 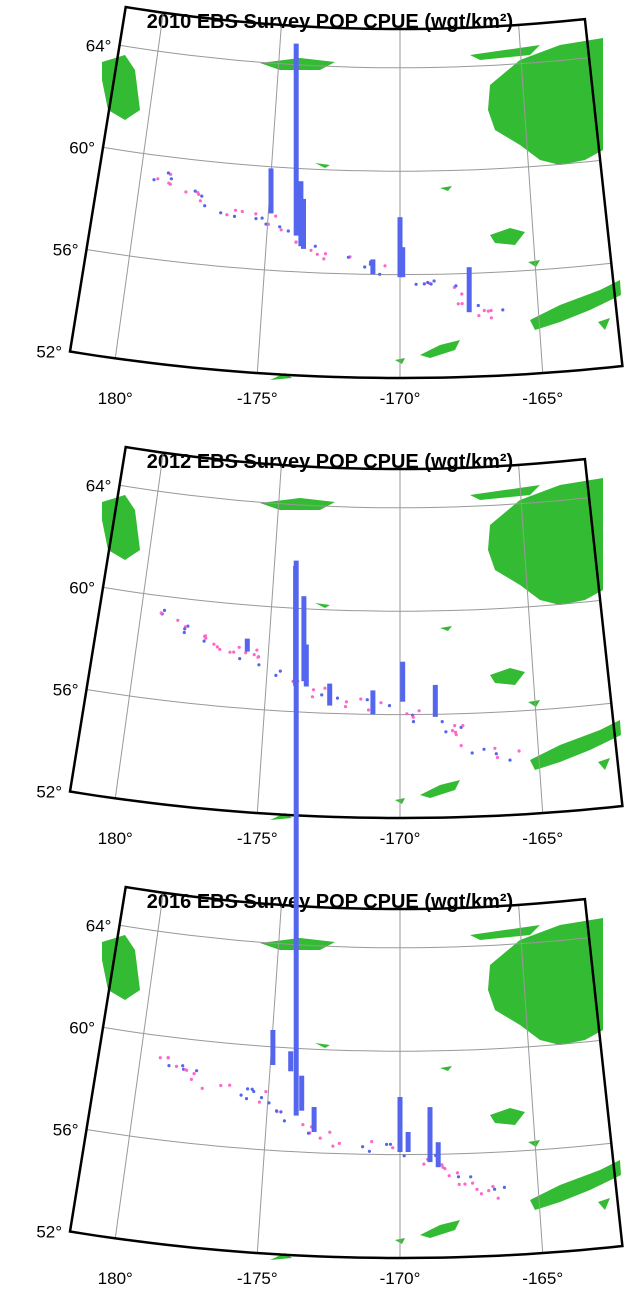 I want to click on lat-grid-line, so click(x=349, y=262).